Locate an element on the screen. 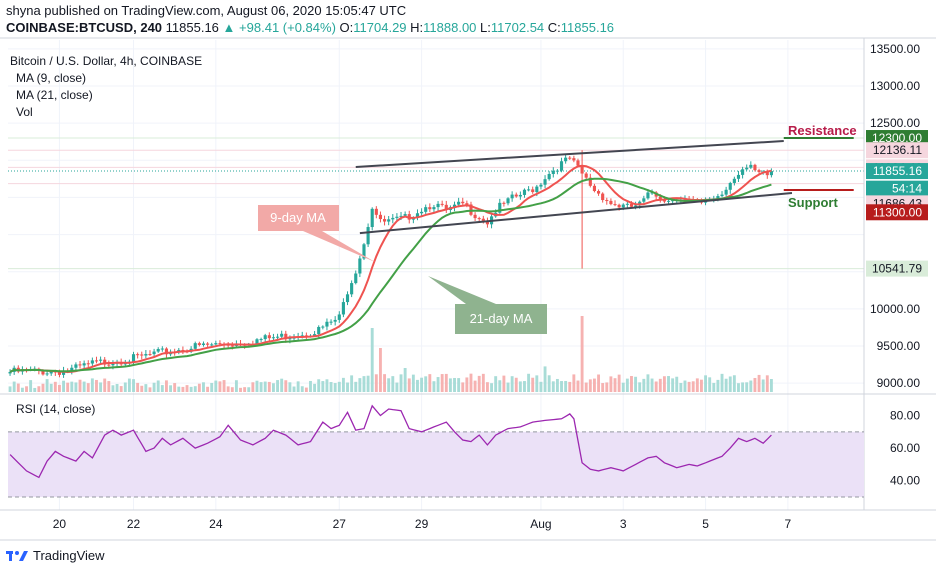 Image resolution: width=936 pixels, height=576 pixels. low-label: L: is located at coordinates (485, 27).